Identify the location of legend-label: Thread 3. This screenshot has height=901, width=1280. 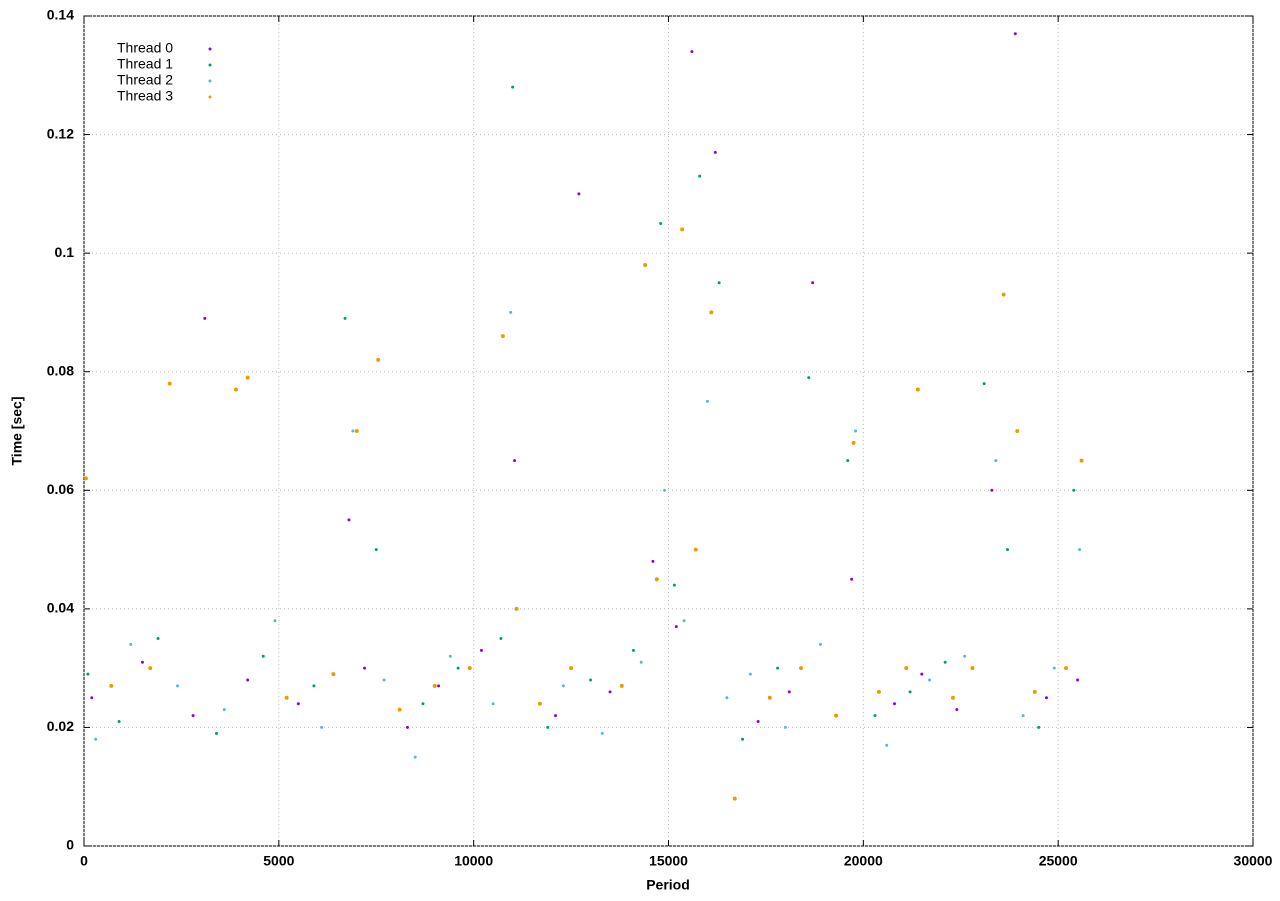
(145, 96).